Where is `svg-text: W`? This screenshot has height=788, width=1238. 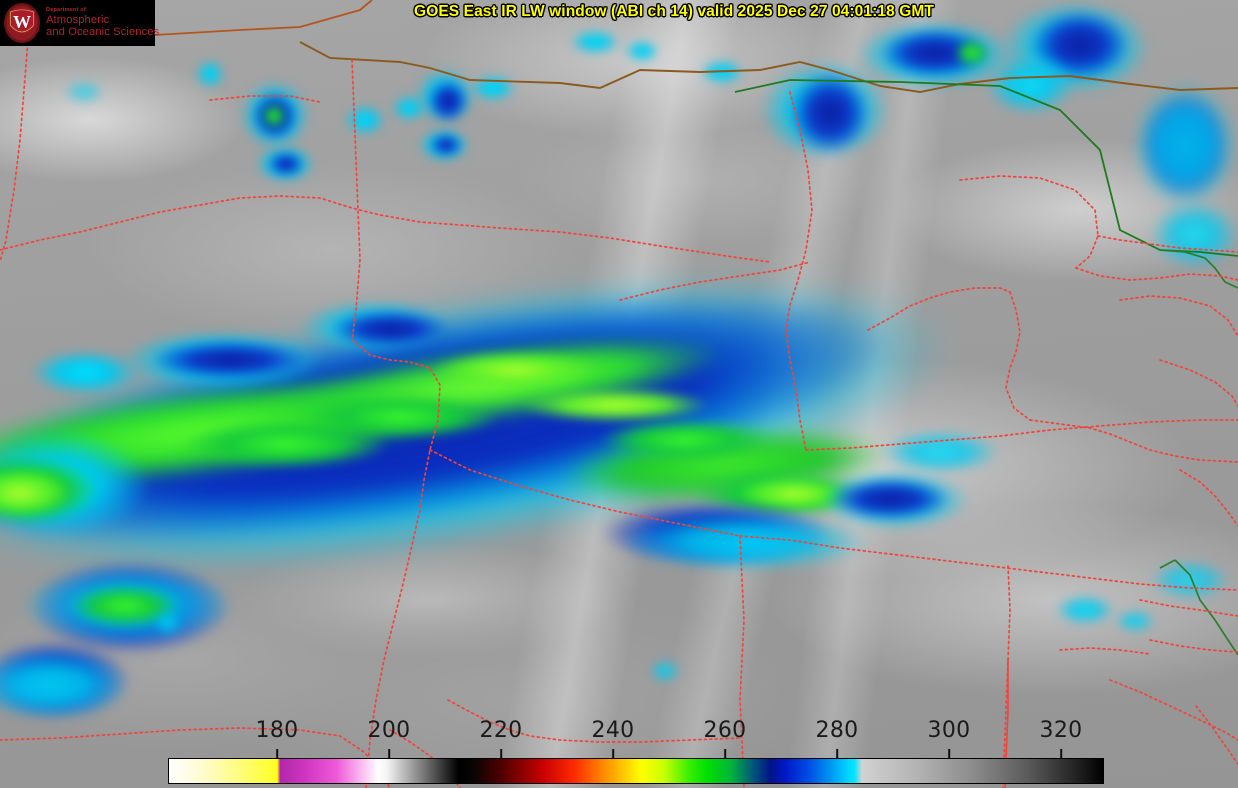 svg-text: W is located at coordinates (22, 22).